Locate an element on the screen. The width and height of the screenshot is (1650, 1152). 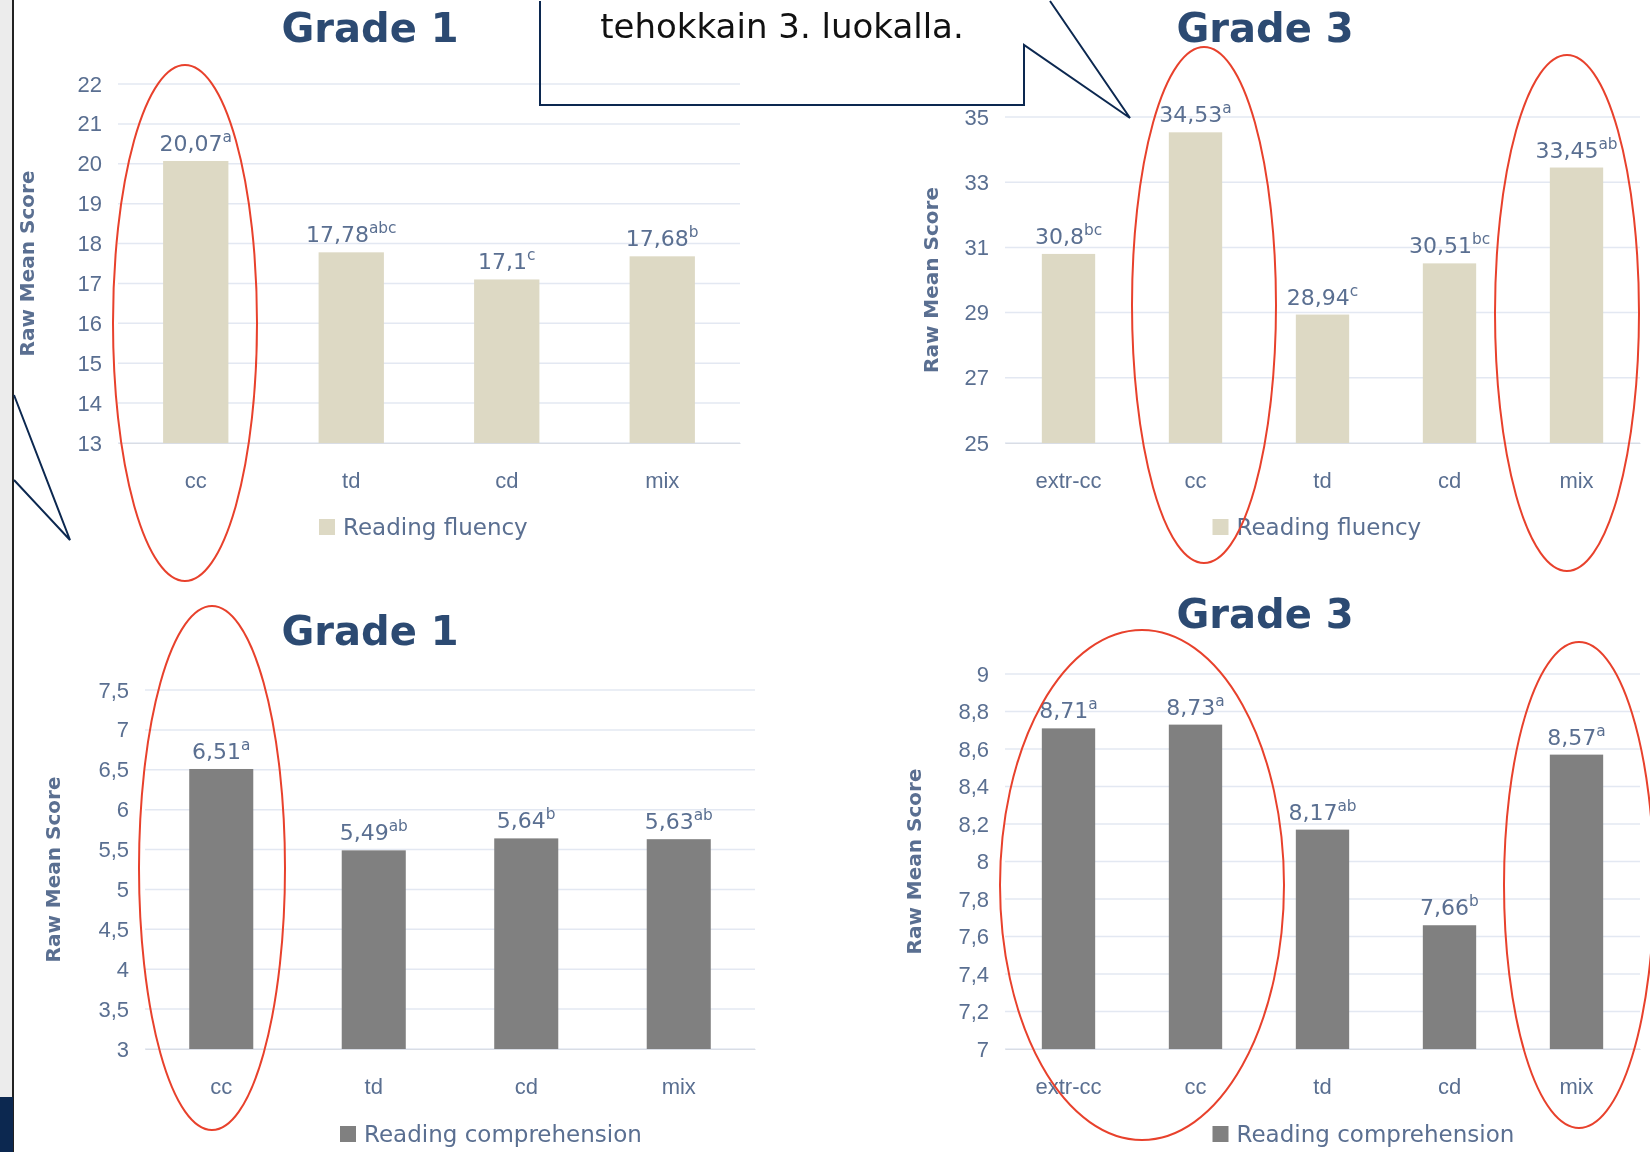
data-label: 33,45$^{ab}$ is located at coordinates (1576, 148).